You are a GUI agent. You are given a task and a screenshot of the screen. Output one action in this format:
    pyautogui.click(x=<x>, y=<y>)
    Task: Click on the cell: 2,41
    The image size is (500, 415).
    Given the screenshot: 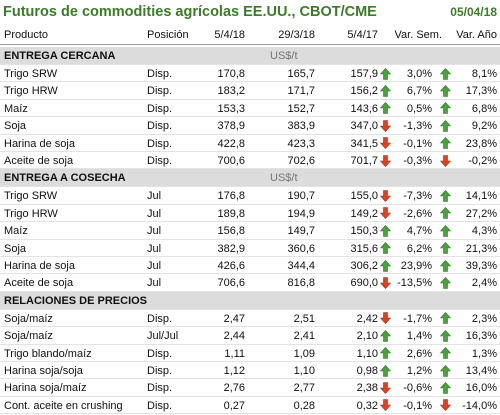 What is the action you would take?
    pyautogui.click(x=304, y=336)
    